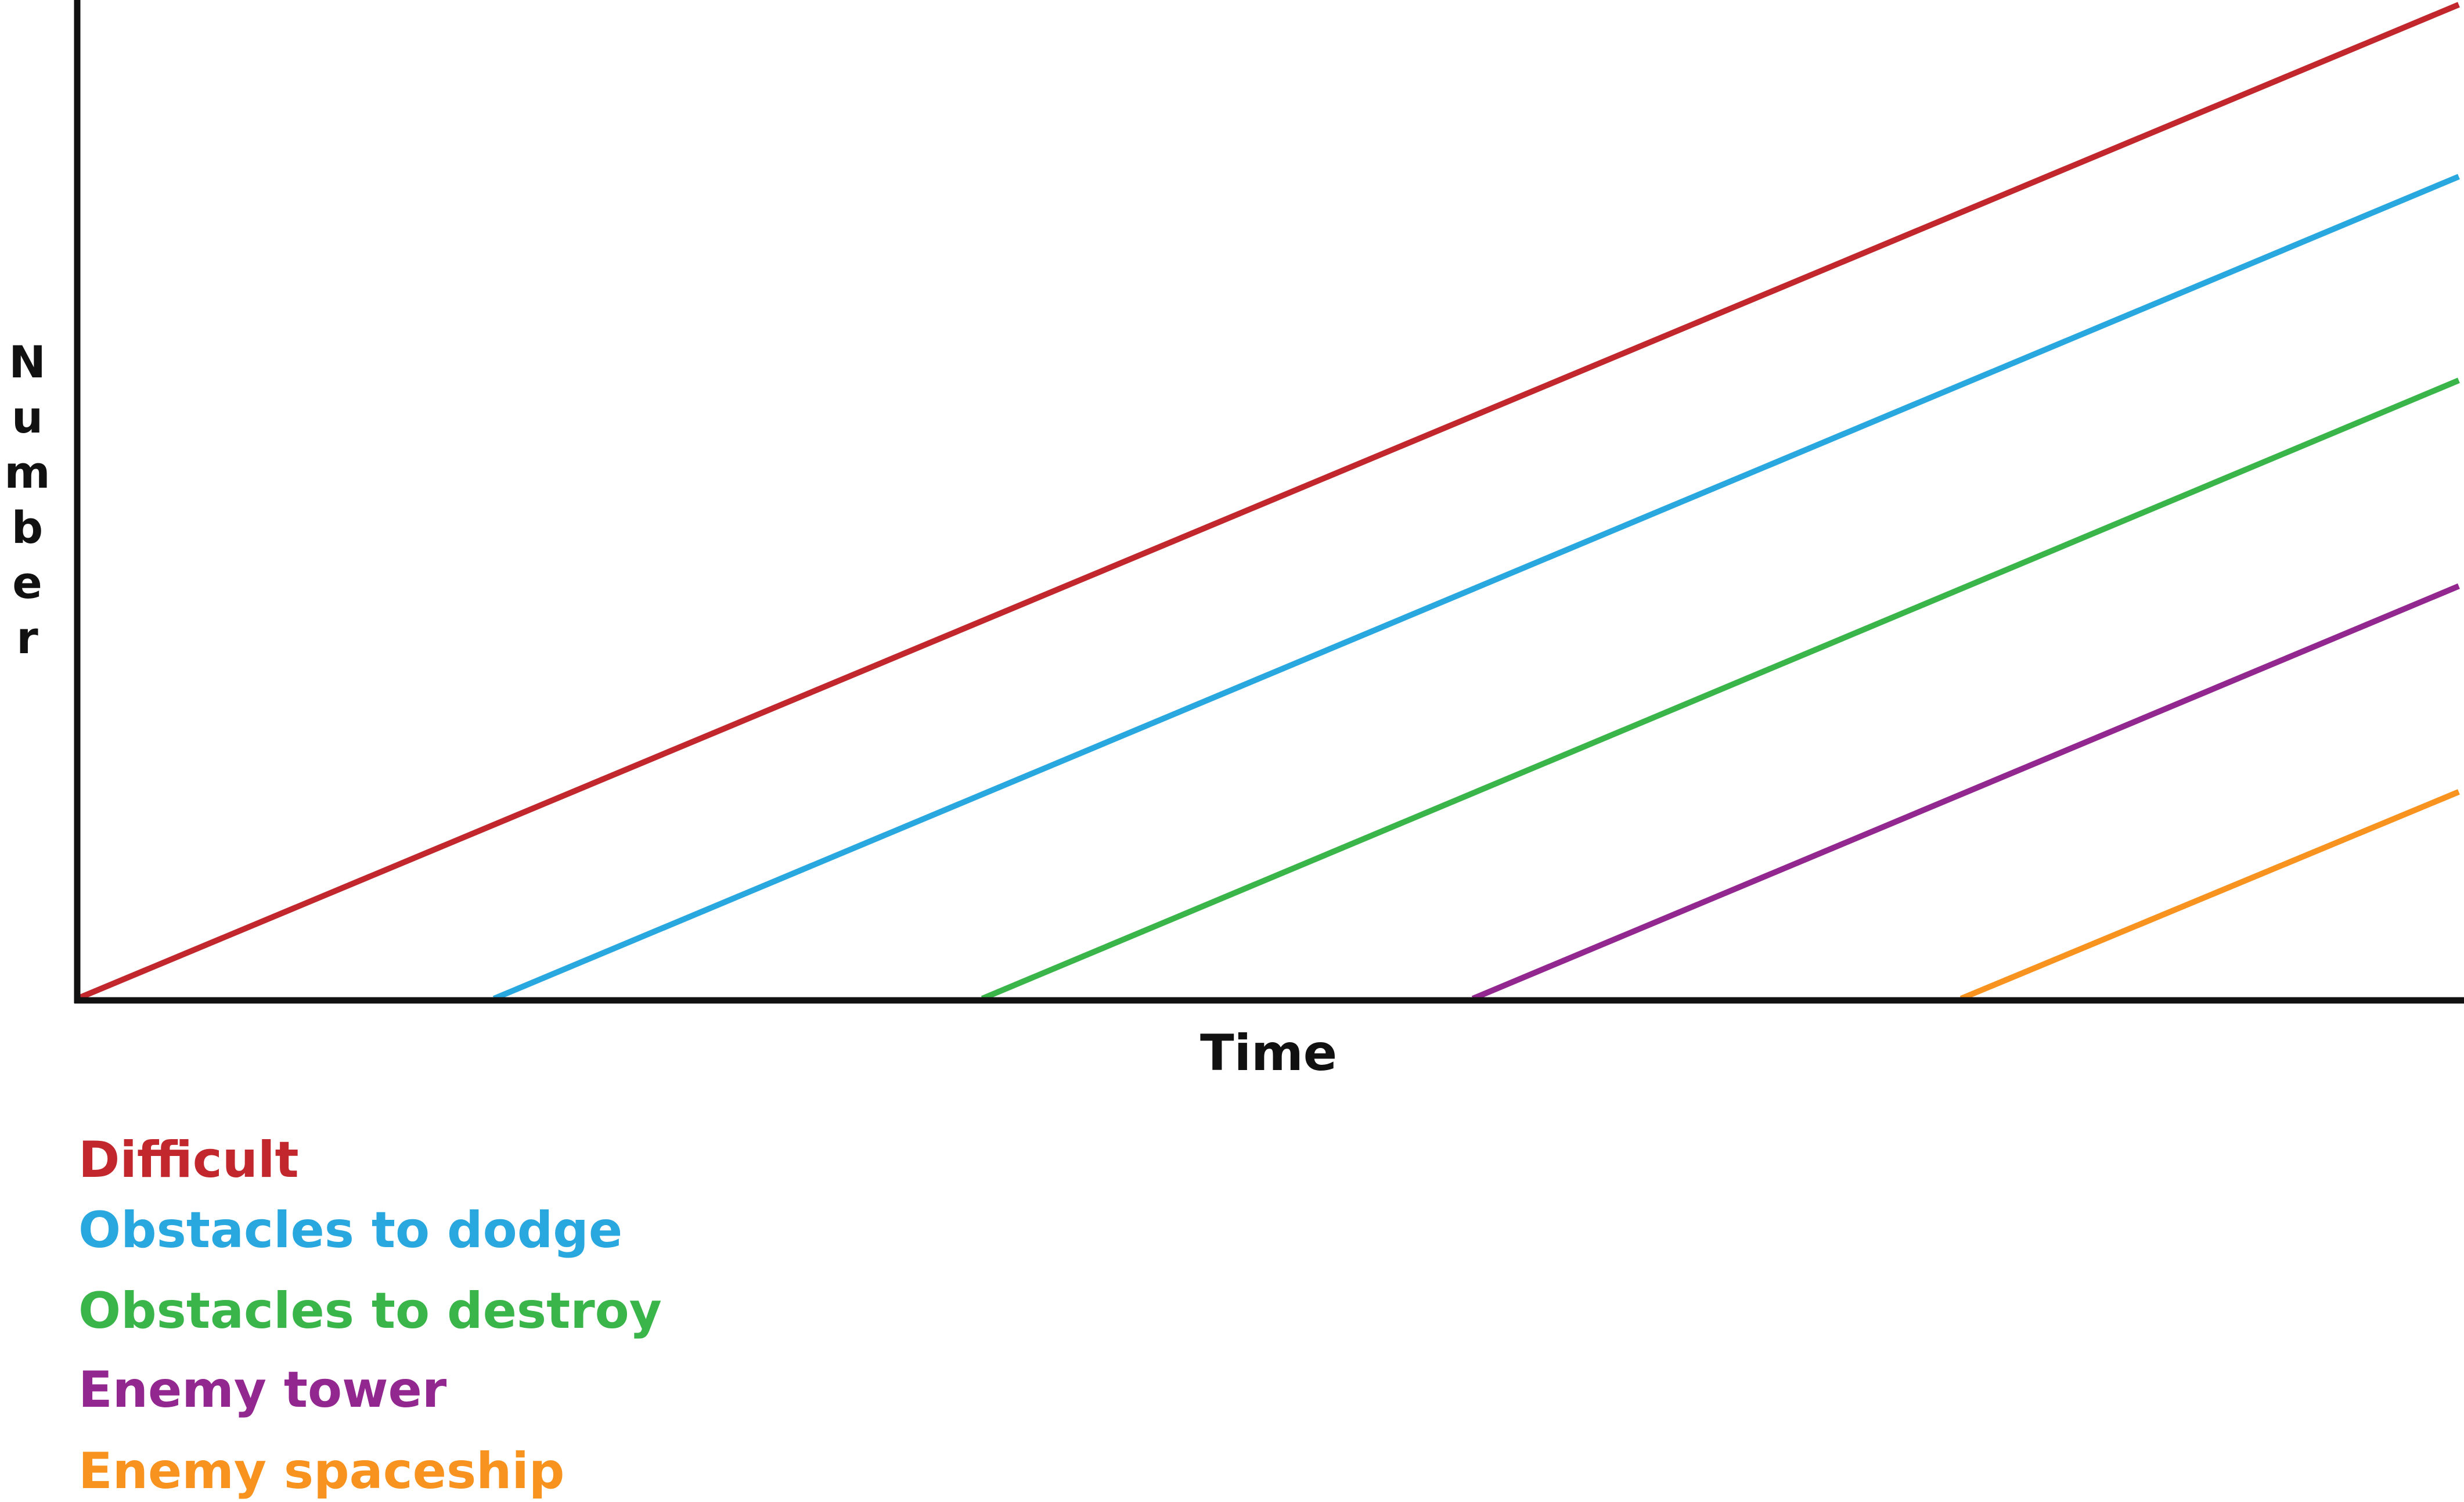 This screenshot has width=2464, height=1502. What do you see at coordinates (321, 1471) in the screenshot?
I see `legend-entry-enemy-spaceship: Enemy spaceship` at bounding box center [321, 1471].